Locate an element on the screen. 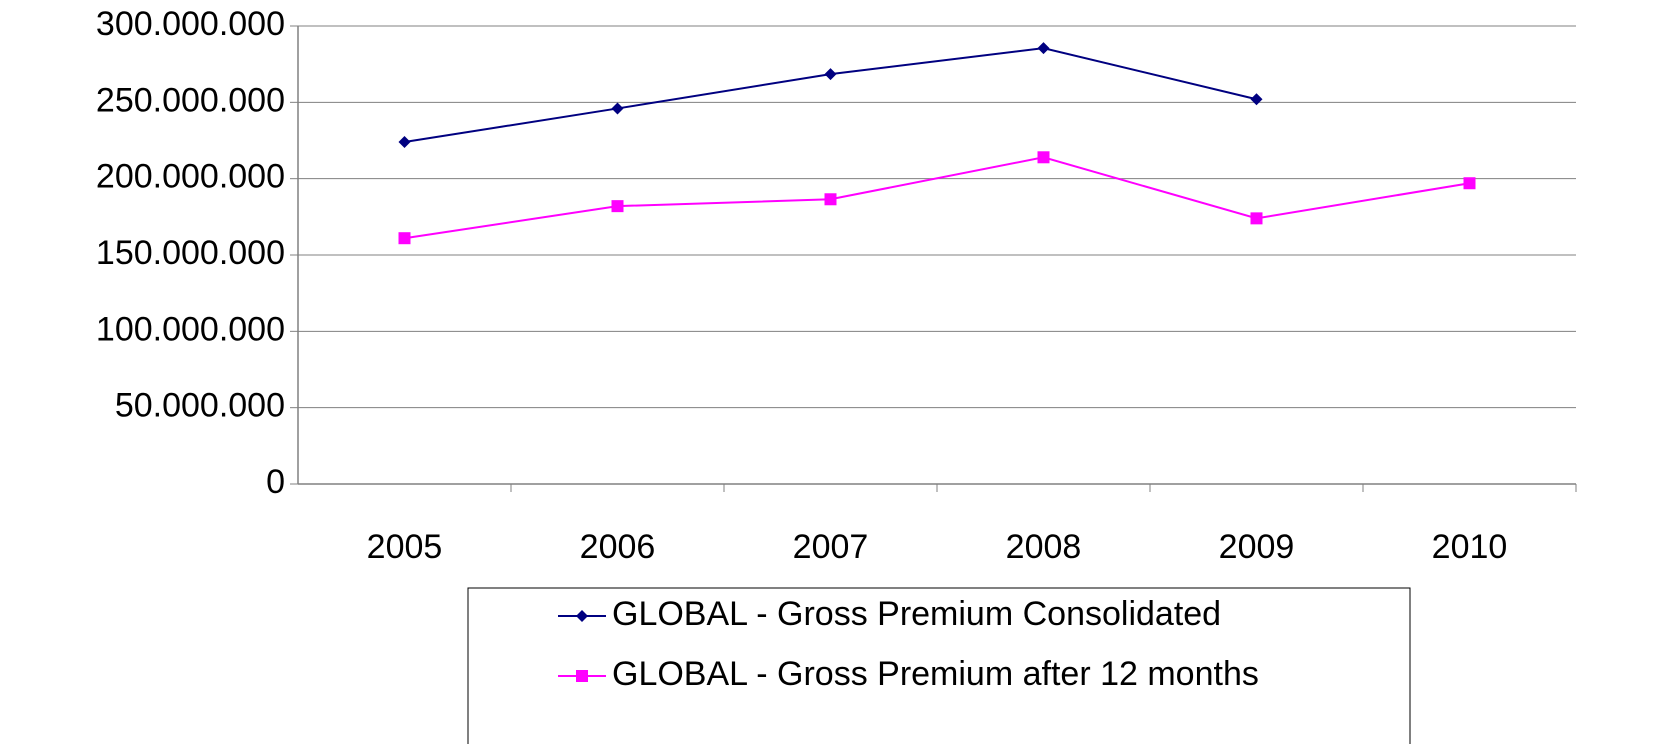 This screenshot has width=1674, height=744. y-tick-label: 150.000.000 is located at coordinates (190, 253).